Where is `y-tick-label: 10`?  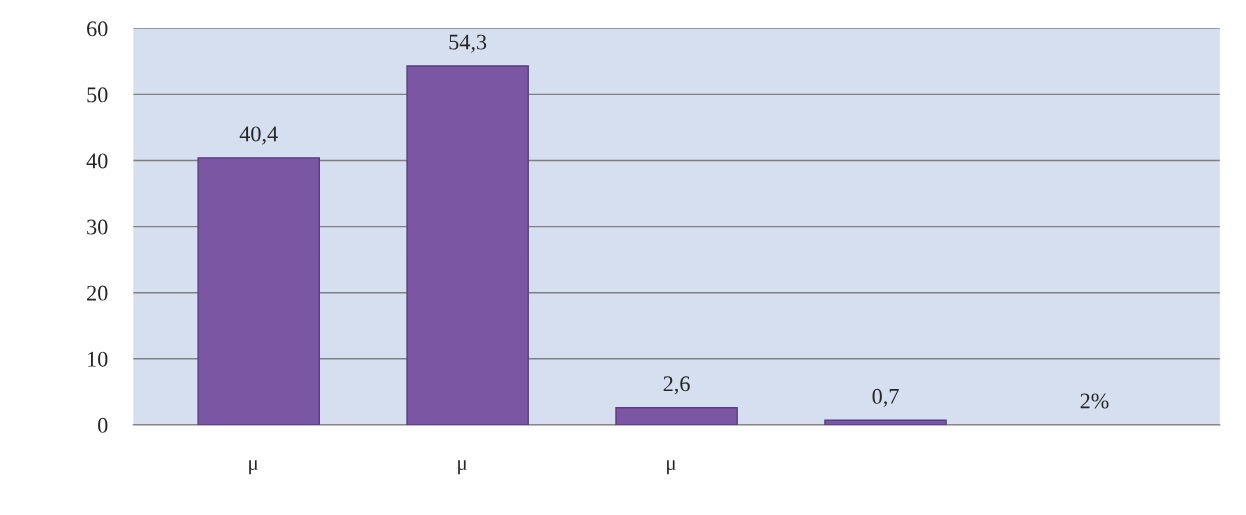
y-tick-label: 10 is located at coordinates (98, 359).